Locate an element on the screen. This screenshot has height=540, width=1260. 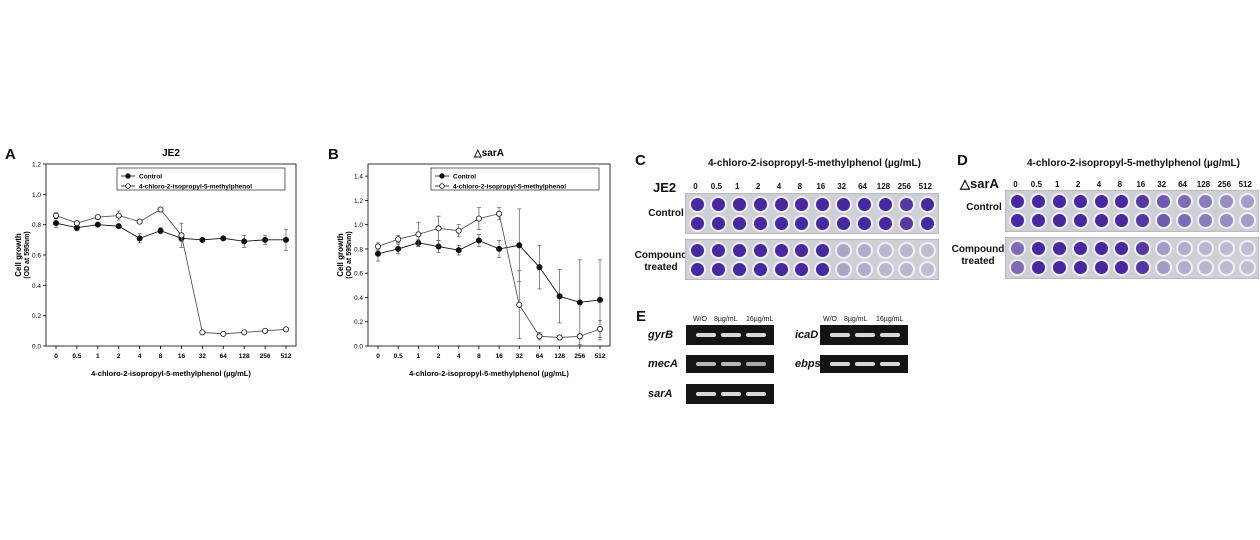
concentration-label: 0 is located at coordinates (695, 186).